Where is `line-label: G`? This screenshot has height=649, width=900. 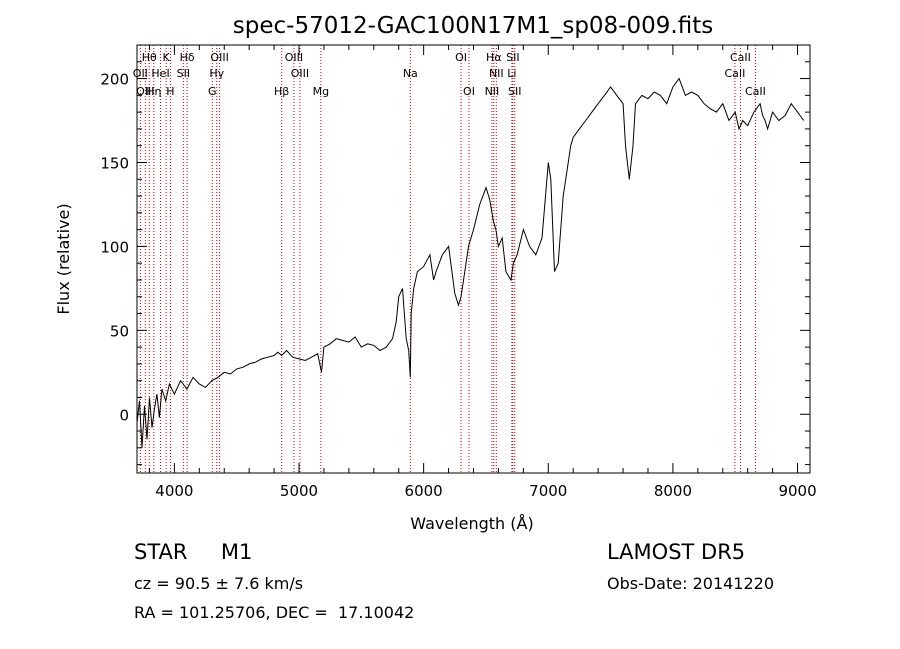
line-label: G is located at coordinates (212, 91).